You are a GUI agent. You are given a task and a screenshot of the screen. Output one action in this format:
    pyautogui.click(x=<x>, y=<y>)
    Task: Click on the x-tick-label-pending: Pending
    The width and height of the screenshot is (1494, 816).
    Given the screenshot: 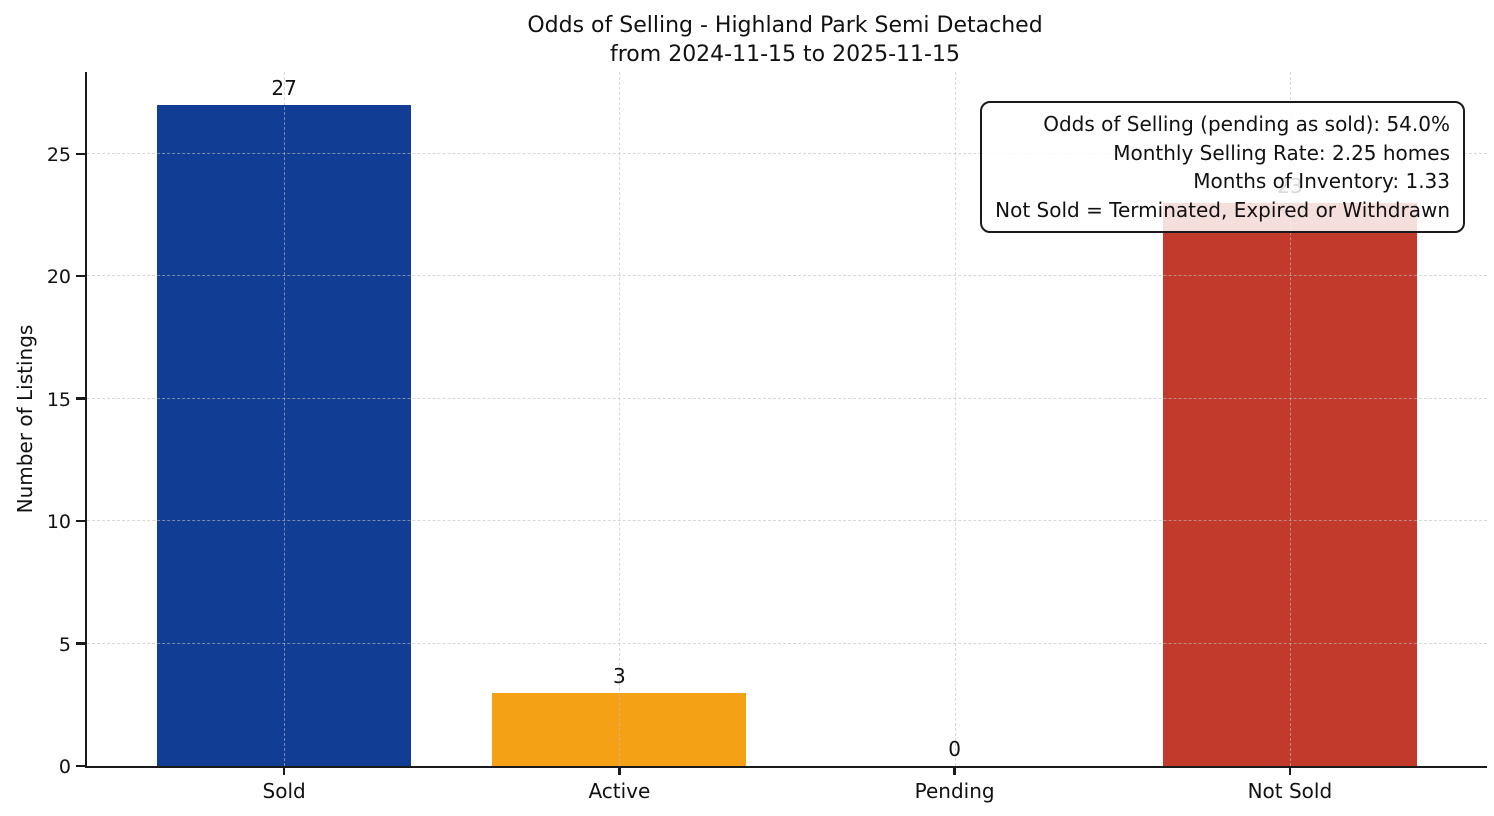 What is the action you would take?
    pyautogui.click(x=954, y=791)
    